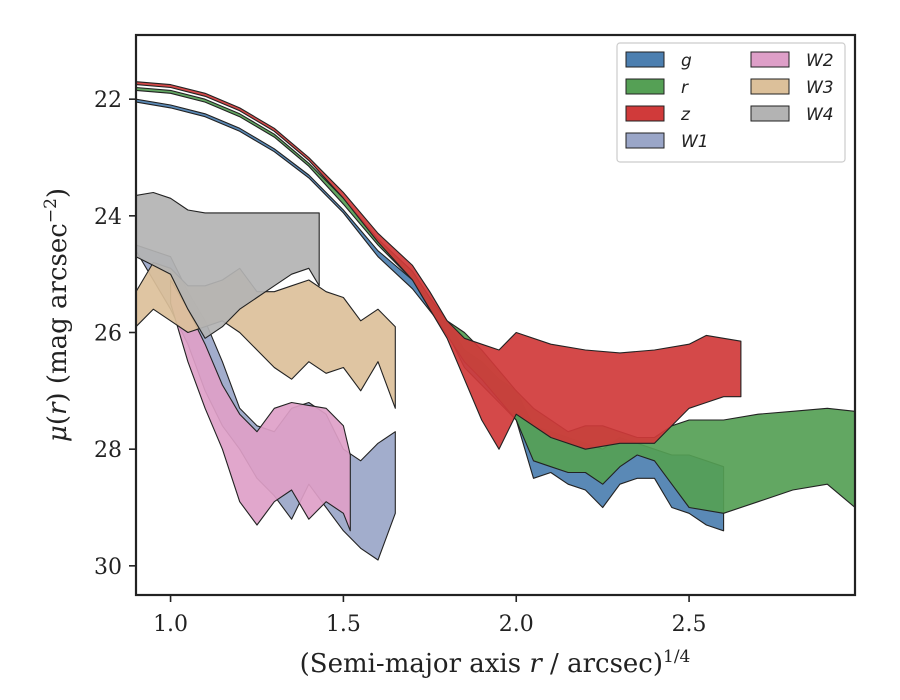 This screenshot has height=700, width=900. I want to click on y-tick-label: 24, so click(108, 217).